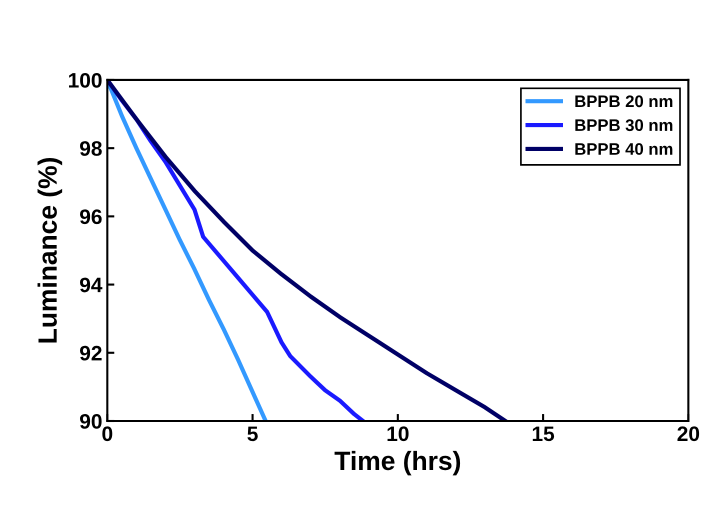 This screenshot has width=706, height=506. Describe the element at coordinates (623, 149) in the screenshot. I see `legend-label: BPPB 40 nm` at that location.